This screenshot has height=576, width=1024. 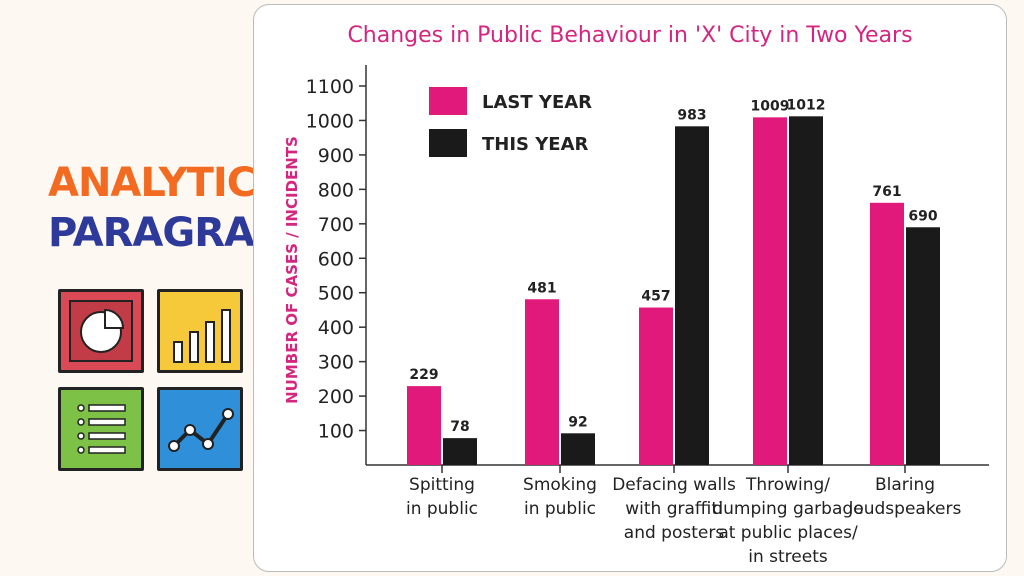 I want to click on x-tick-label: loudspeakers, so click(x=905, y=509).